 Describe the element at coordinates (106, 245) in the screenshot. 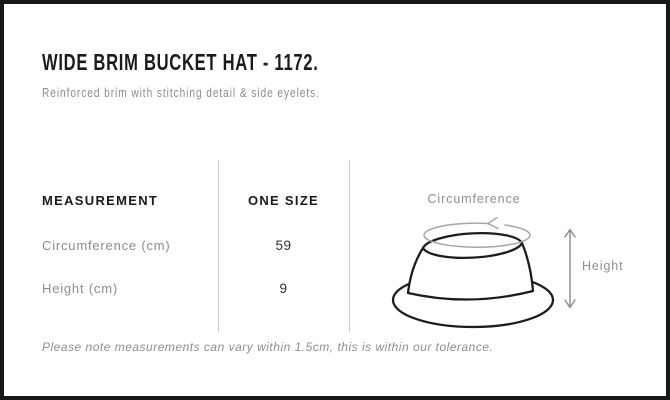

I see `circumference-row-label: Circumference (cm)` at that location.